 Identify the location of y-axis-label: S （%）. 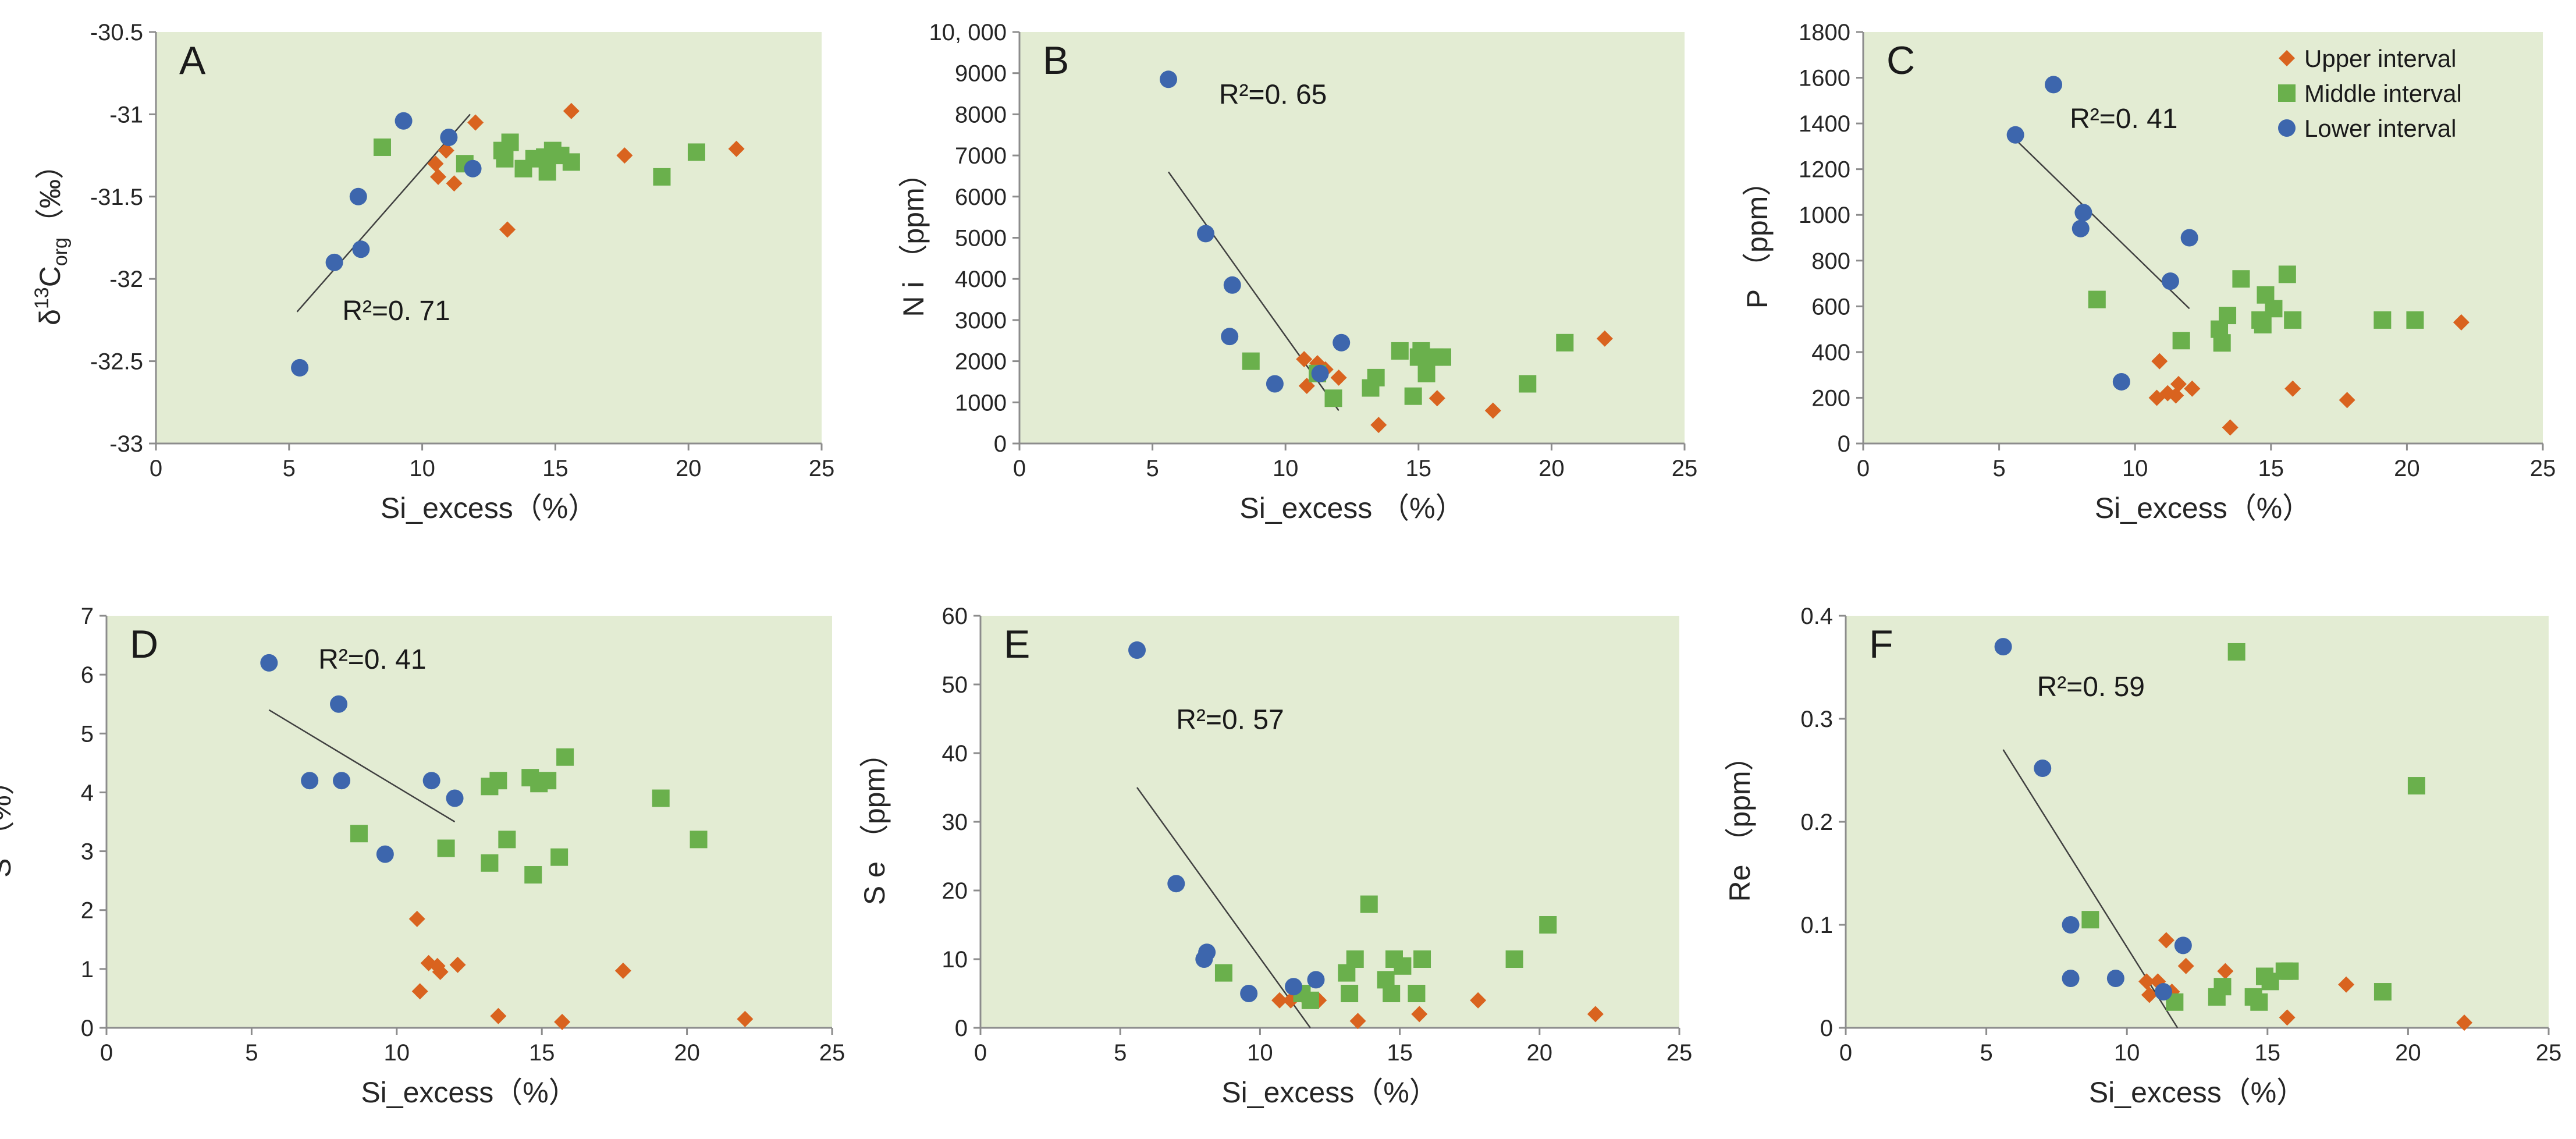
(8, 822).